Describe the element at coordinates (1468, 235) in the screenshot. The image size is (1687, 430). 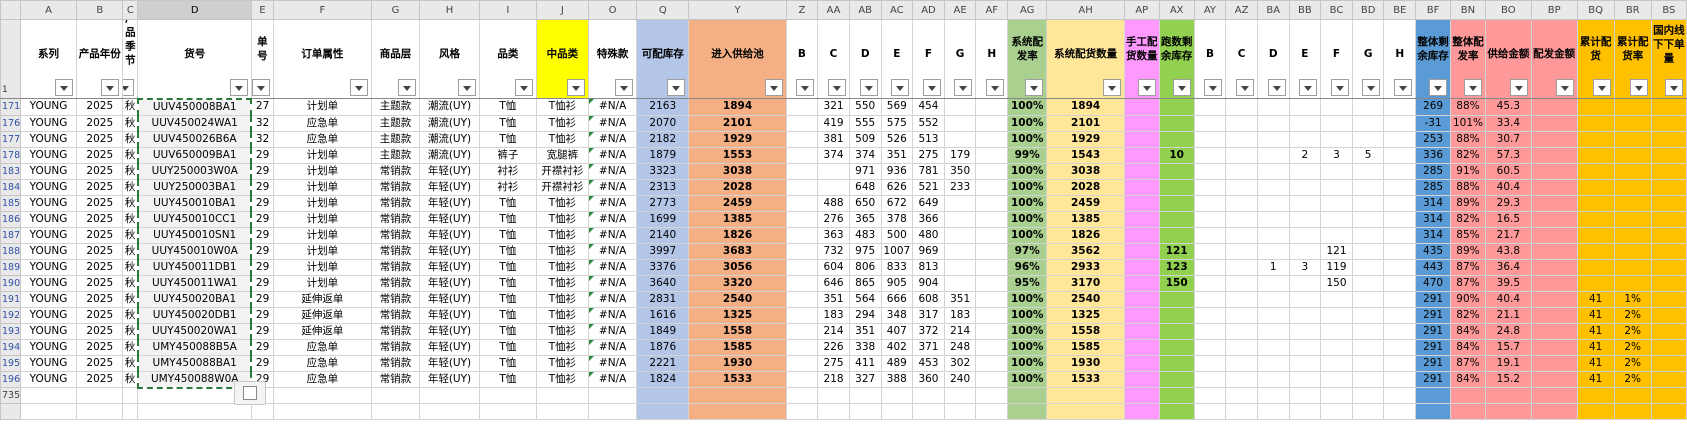
I see `cell-bn: 85%` at that location.